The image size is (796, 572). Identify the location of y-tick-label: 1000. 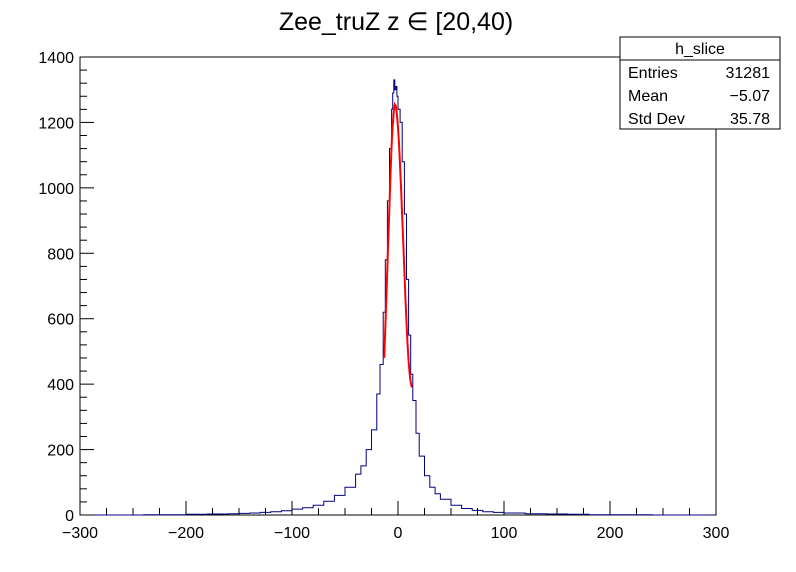
(56, 189).